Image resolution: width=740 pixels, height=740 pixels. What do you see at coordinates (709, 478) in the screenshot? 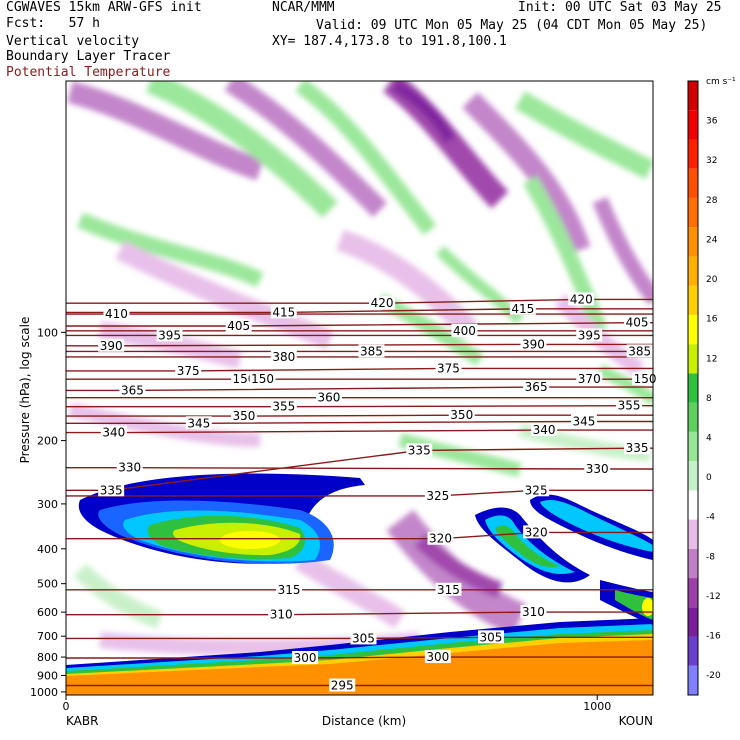
I see `colorbar-tick-label: 0` at bounding box center [709, 478].